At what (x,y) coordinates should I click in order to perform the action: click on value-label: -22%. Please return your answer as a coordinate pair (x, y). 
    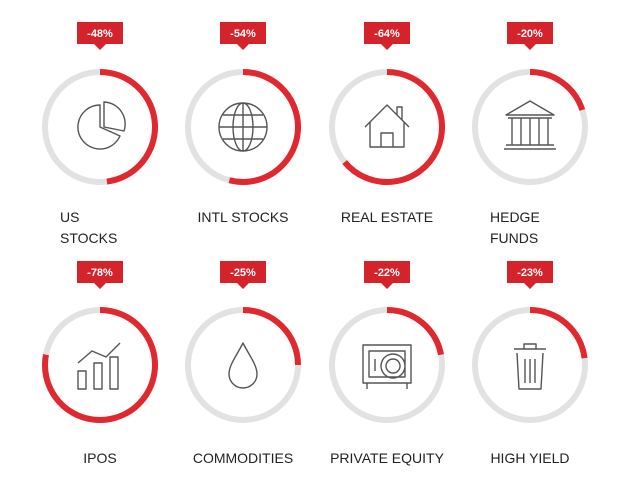
    Looking at the image, I should click on (387, 273).